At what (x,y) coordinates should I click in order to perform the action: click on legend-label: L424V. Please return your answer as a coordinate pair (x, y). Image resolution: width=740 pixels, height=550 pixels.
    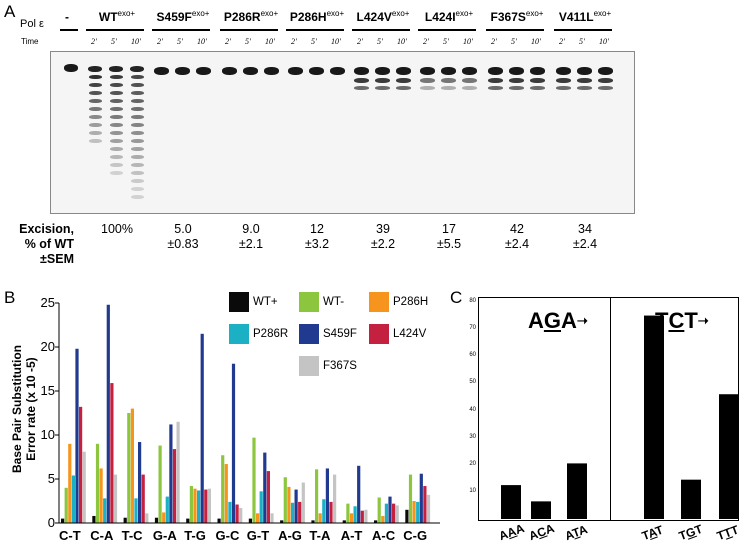
    Looking at the image, I should click on (410, 334).